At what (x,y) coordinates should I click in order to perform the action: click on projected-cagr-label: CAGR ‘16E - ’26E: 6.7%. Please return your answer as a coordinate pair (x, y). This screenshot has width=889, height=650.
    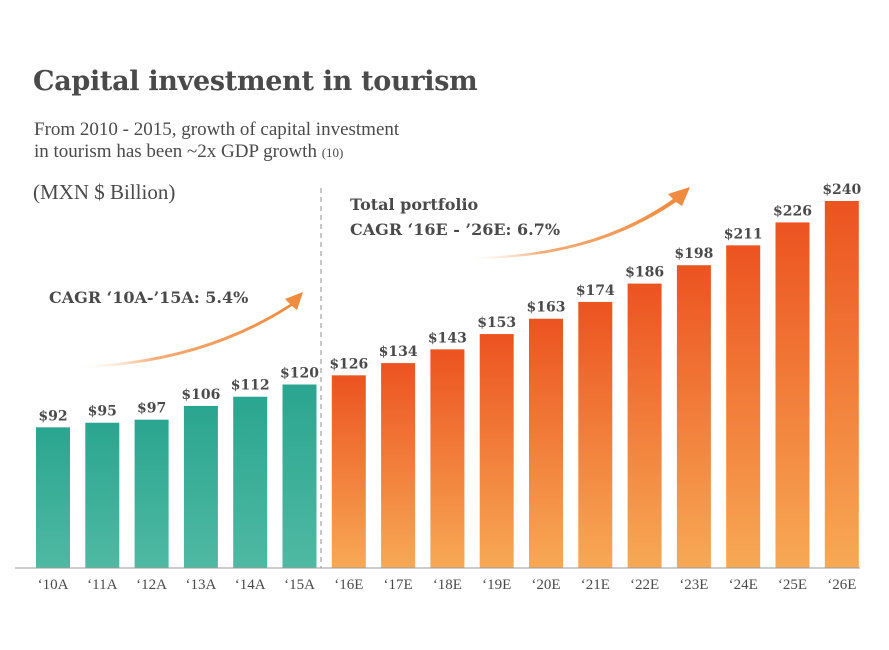
    Looking at the image, I should click on (455, 229).